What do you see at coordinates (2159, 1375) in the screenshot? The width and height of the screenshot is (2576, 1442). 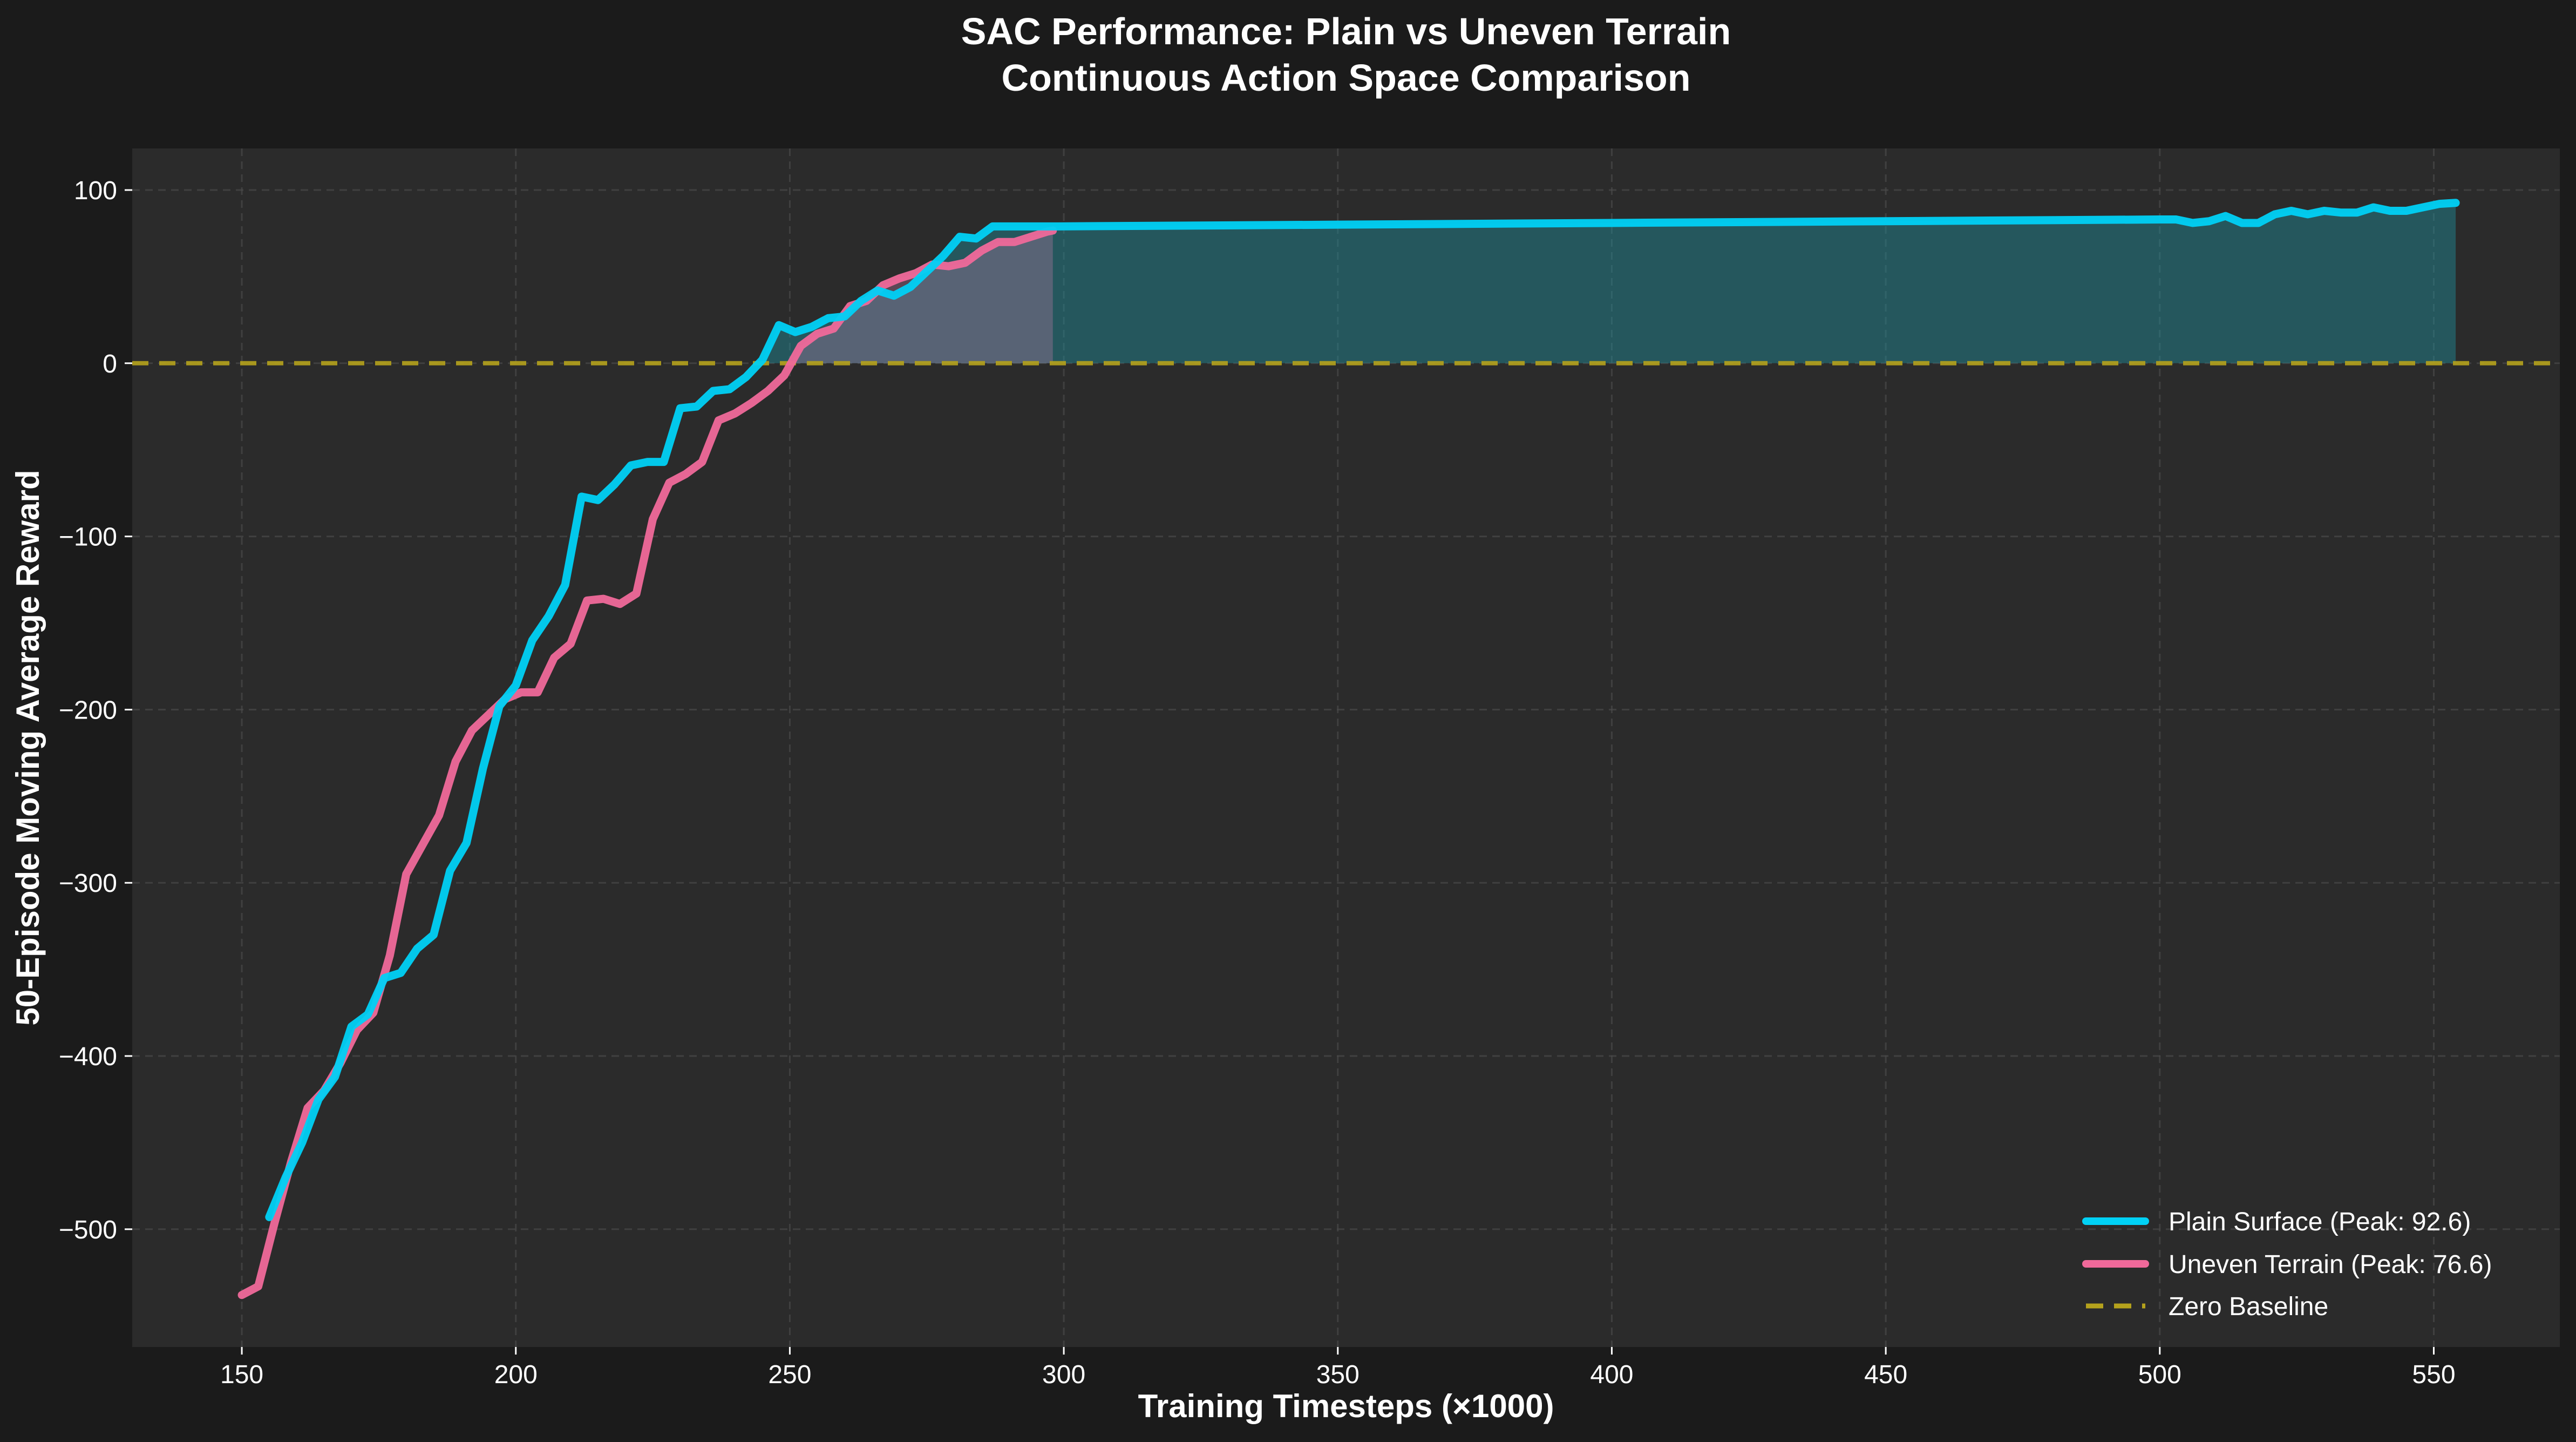 I see `x-tick-label: 500` at bounding box center [2159, 1375].